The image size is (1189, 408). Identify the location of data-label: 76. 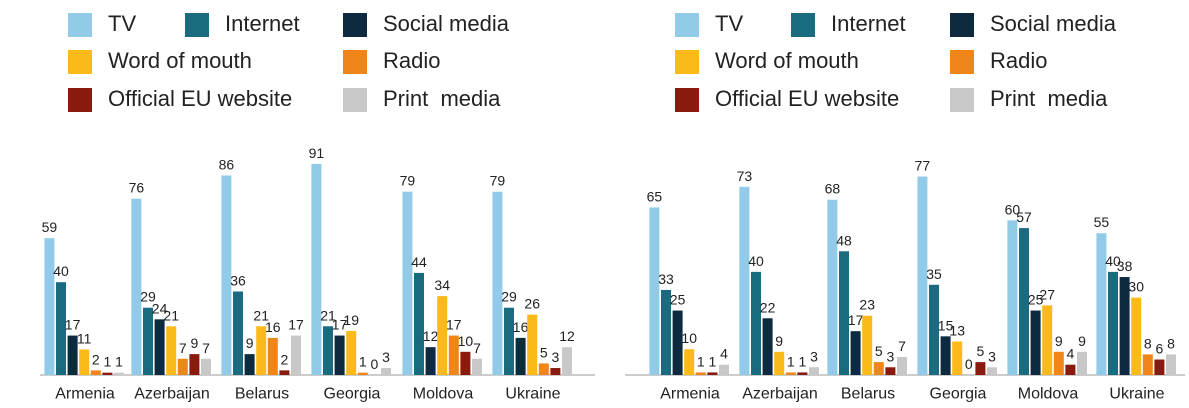
(137, 188).